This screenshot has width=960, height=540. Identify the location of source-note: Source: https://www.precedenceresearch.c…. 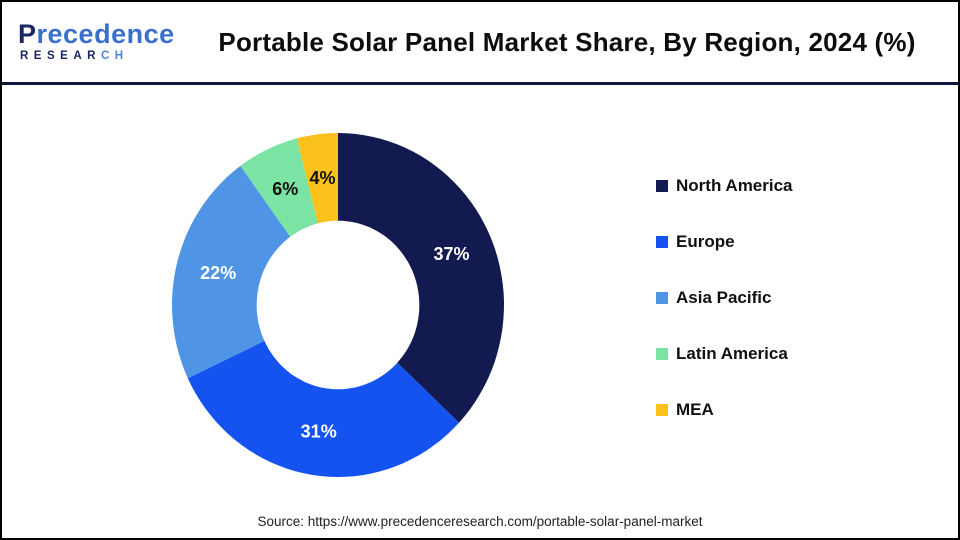
(480, 521).